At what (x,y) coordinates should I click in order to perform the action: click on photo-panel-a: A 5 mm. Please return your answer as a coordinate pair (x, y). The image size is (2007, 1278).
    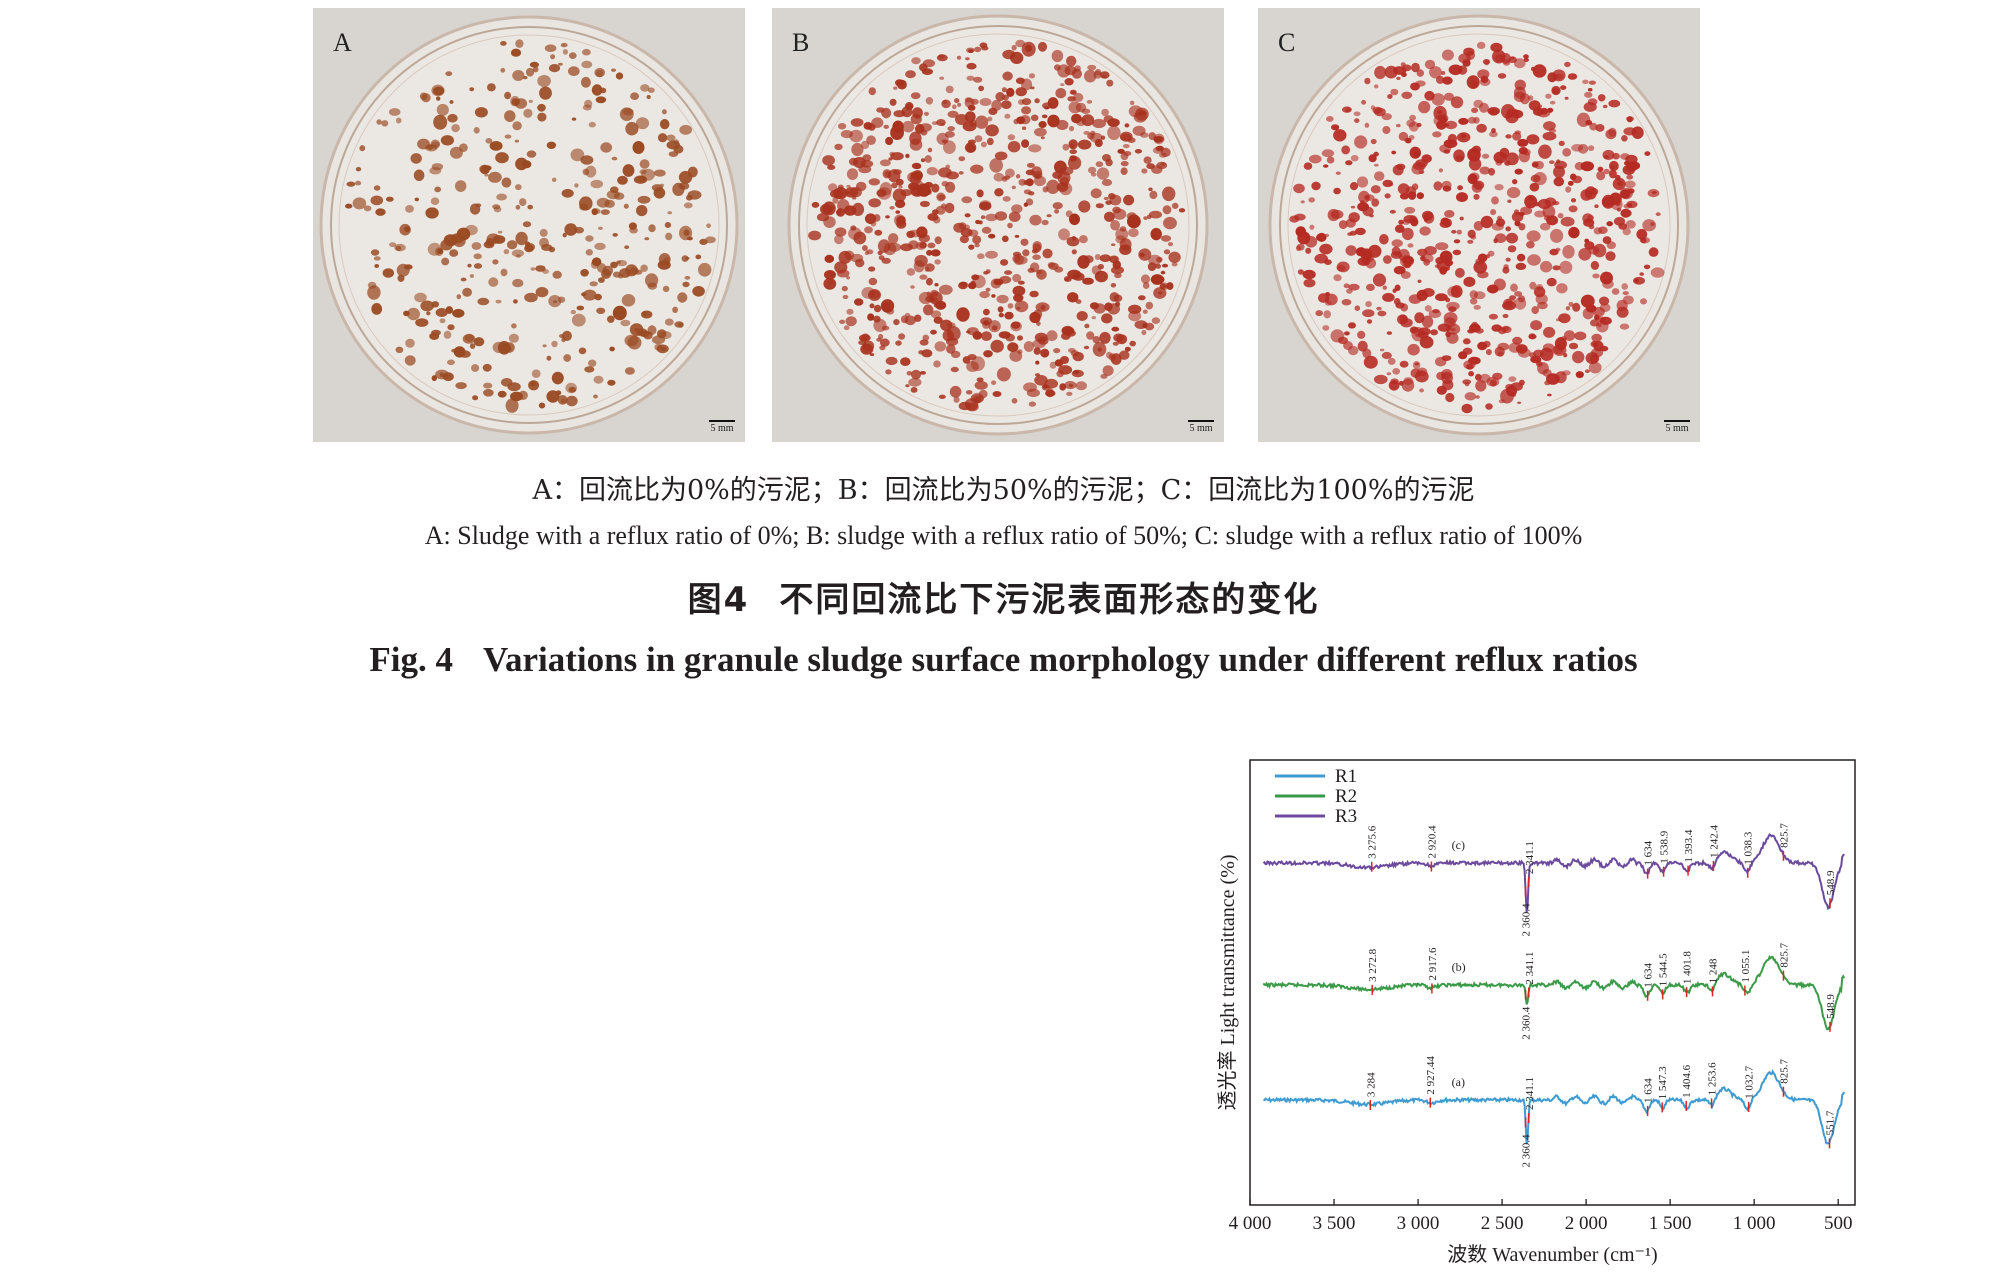
    Looking at the image, I should click on (529, 225).